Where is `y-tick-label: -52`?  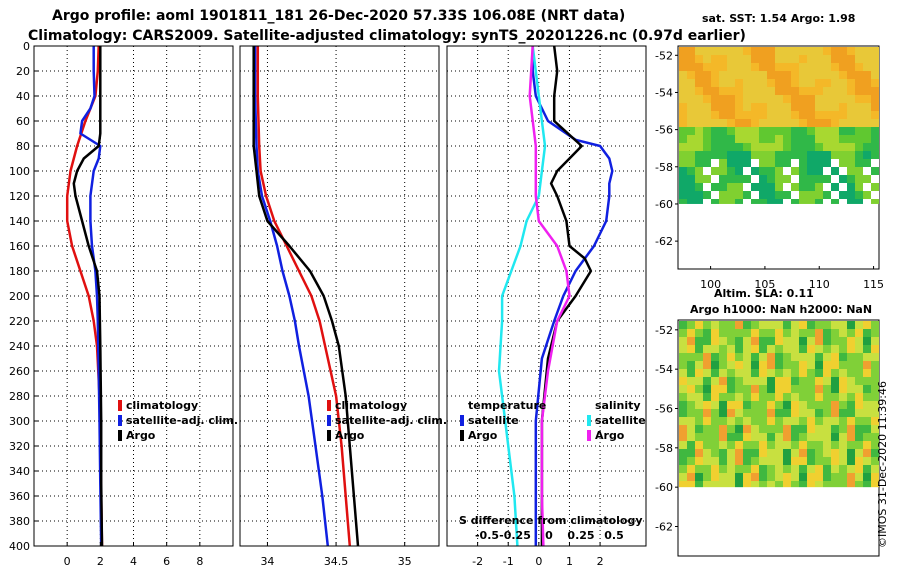
y-tick-label: -52 is located at coordinates (664, 330).